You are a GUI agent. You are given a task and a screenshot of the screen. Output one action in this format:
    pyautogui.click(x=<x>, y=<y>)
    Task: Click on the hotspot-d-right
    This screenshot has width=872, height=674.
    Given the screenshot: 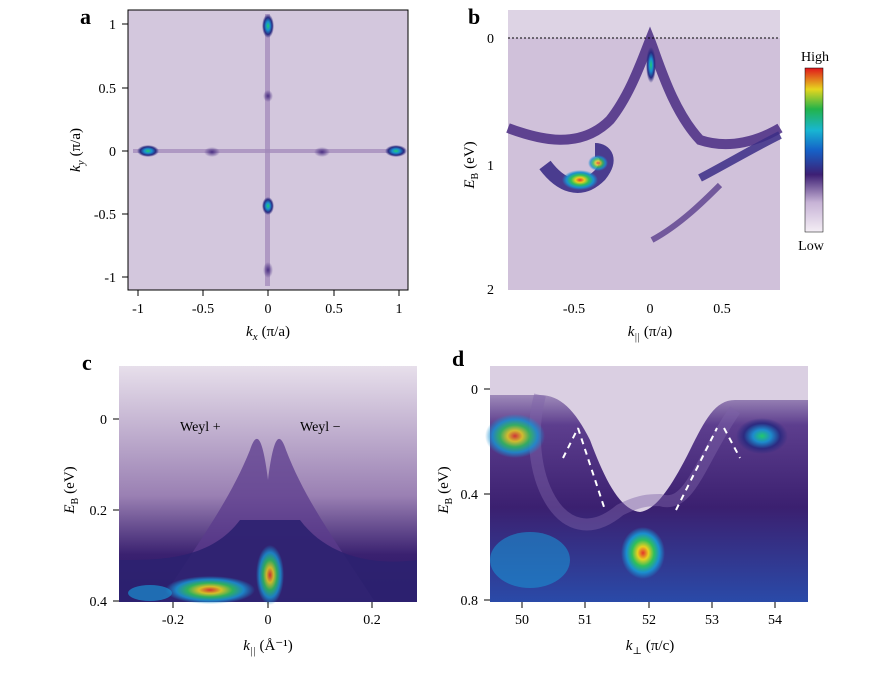 What is the action you would take?
    pyautogui.click(x=762, y=436)
    